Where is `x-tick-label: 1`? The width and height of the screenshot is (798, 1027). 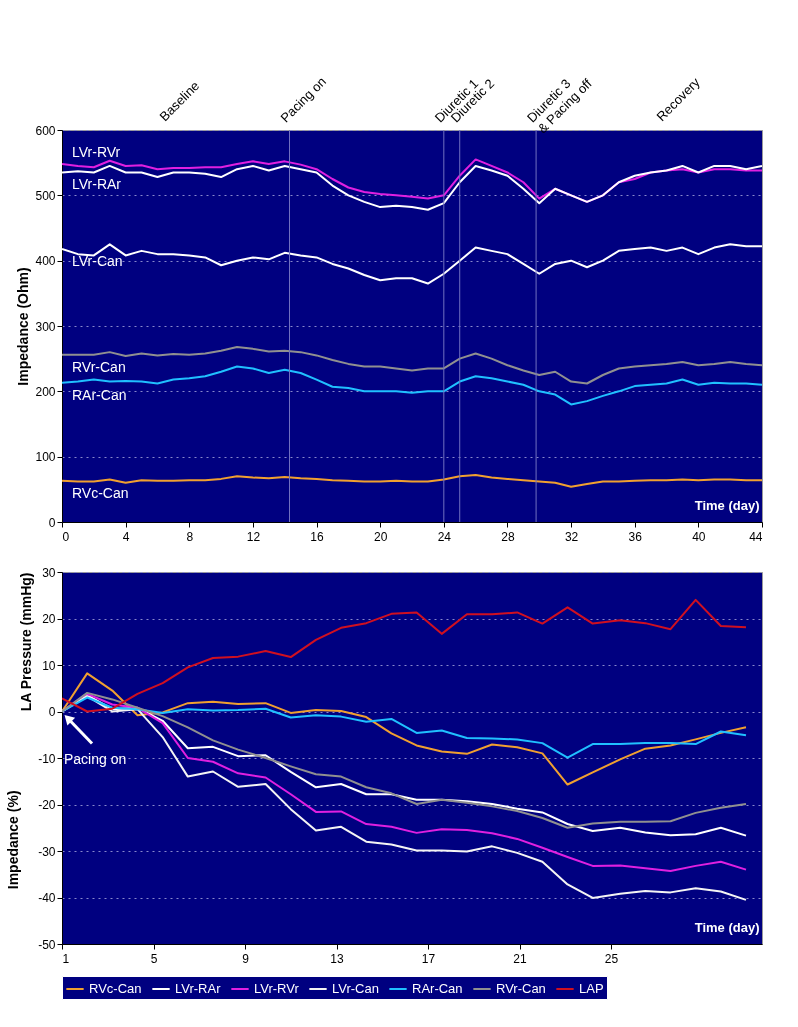 x-tick-label: 1 is located at coordinates (66, 958).